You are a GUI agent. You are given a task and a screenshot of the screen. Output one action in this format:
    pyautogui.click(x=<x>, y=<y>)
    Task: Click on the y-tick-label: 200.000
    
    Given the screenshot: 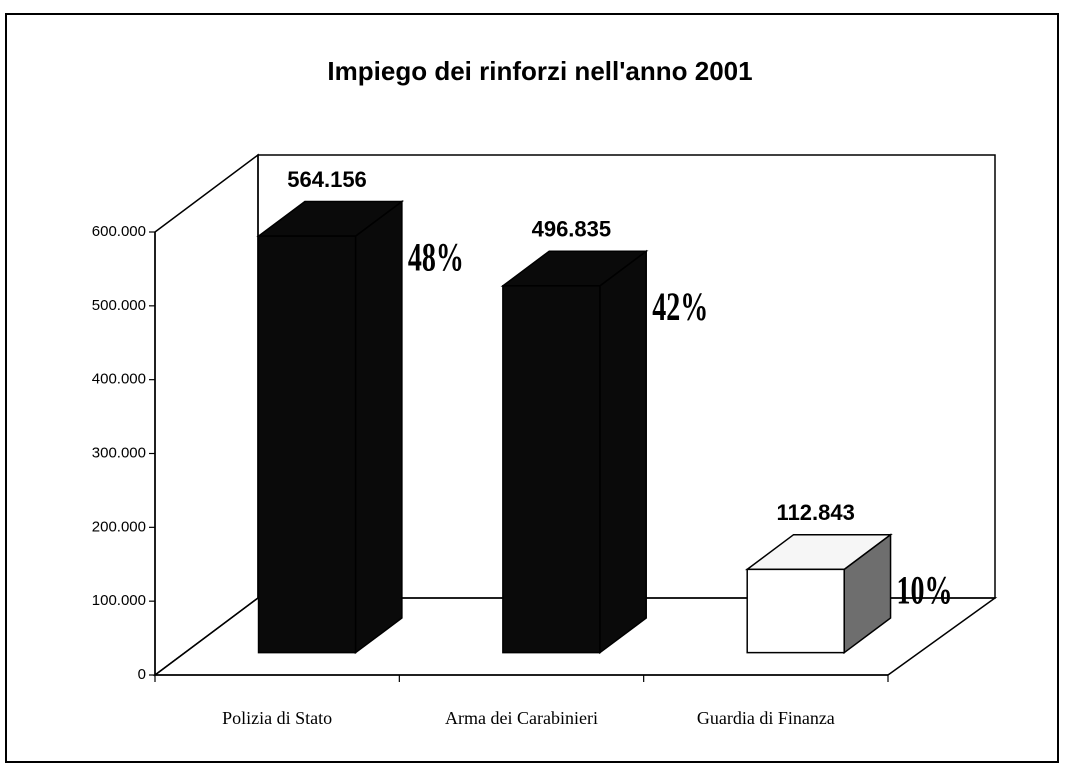 What is the action you would take?
    pyautogui.click(x=119, y=526)
    